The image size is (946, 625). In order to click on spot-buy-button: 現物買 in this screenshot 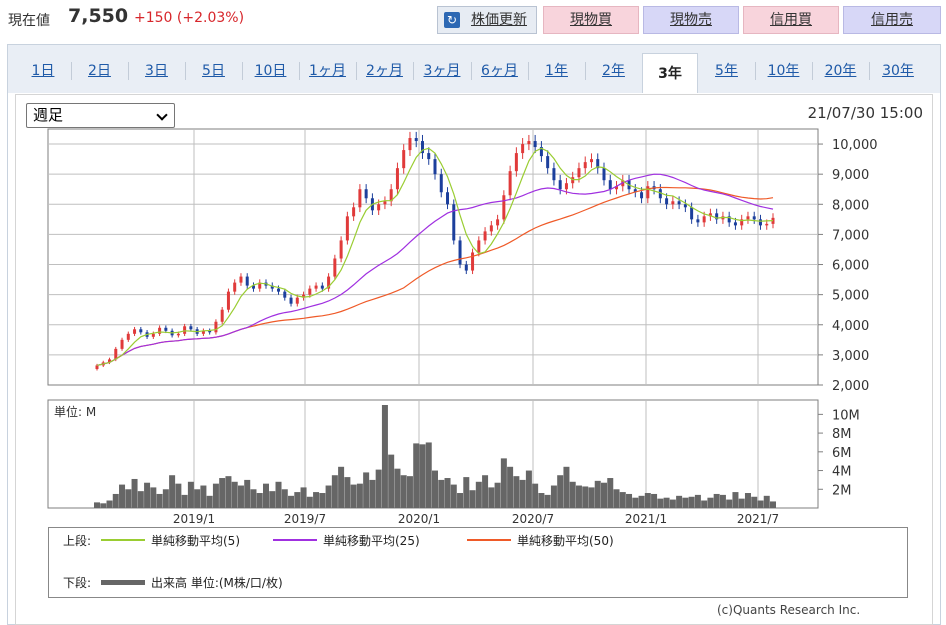, I will do `click(591, 20)`.